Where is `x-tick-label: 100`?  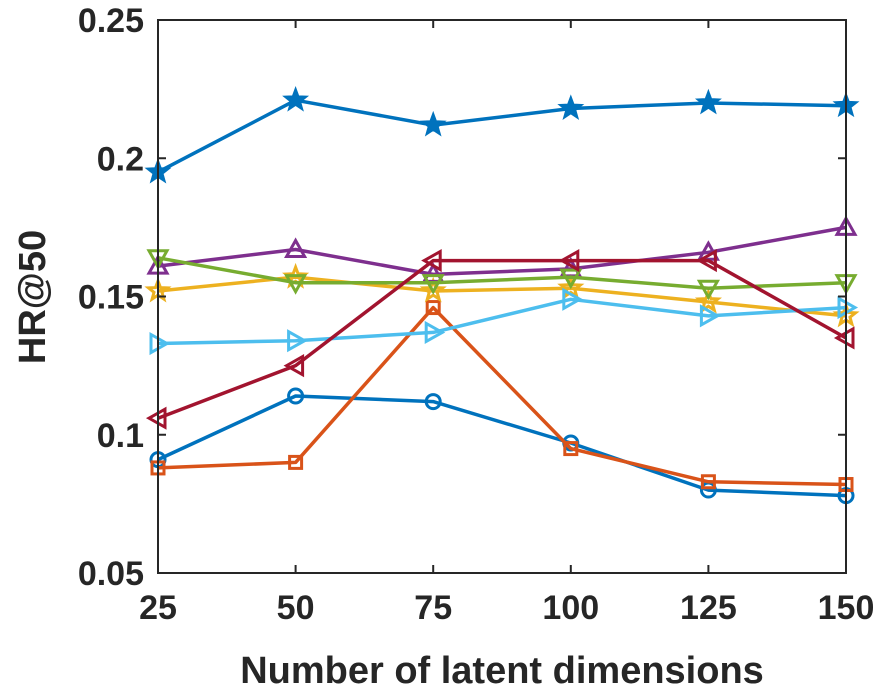
x-tick-label: 100 is located at coordinates (570, 608).